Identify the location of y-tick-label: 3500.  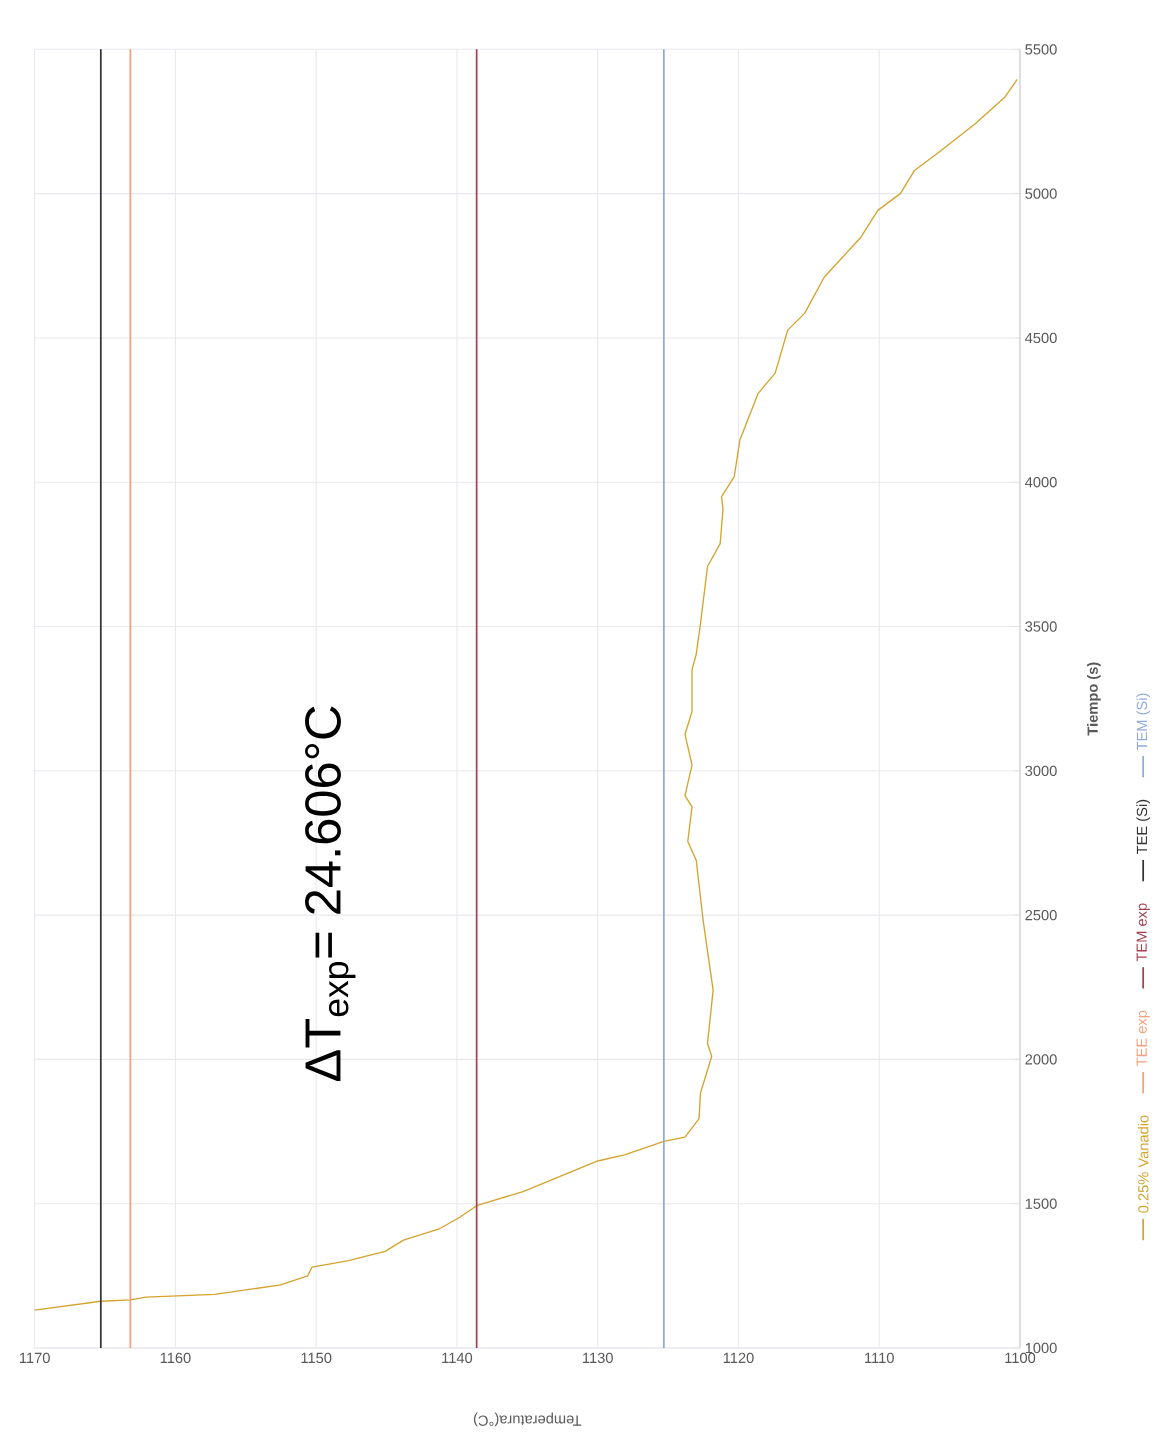
(1041, 626).